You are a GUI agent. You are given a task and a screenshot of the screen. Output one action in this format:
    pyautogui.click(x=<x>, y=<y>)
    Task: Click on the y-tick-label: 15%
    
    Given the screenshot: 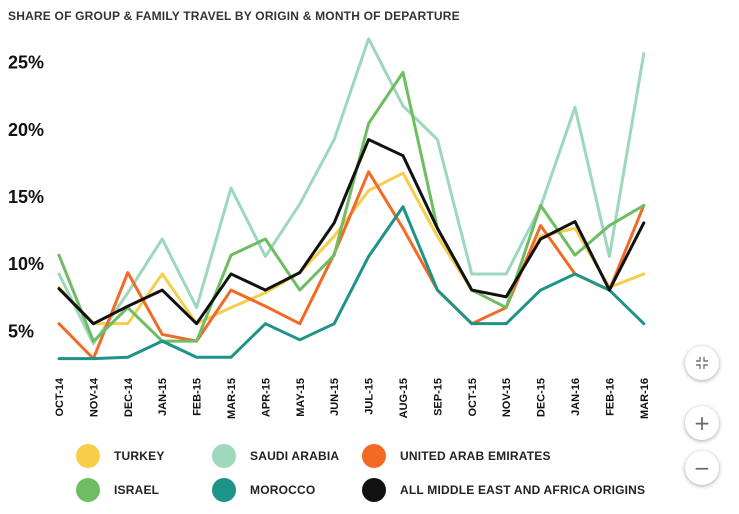 What is the action you would take?
    pyautogui.click(x=26, y=197)
    